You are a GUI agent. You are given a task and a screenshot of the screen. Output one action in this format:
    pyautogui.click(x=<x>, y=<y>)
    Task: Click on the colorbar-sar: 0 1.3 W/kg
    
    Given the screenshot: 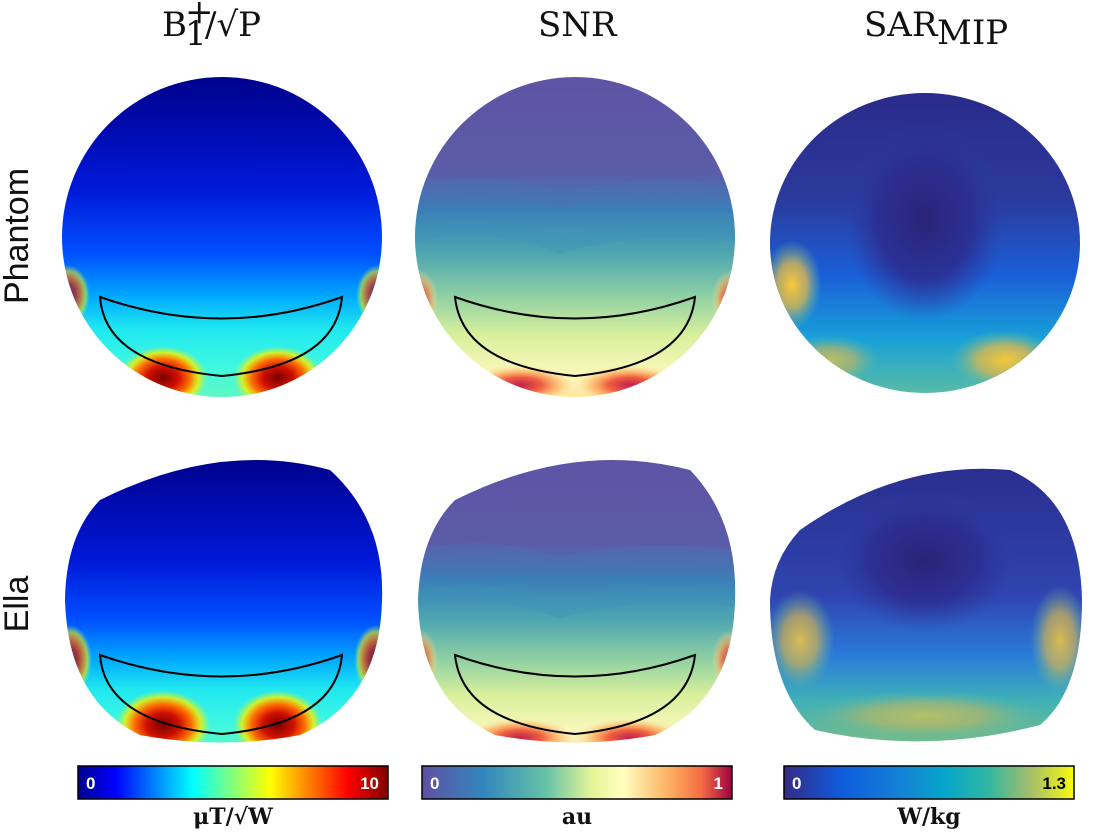 What is the action you would take?
    pyautogui.click(x=929, y=797)
    